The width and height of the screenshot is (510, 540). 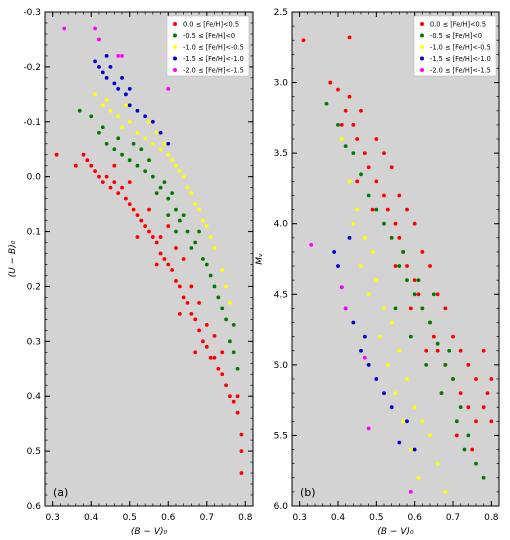 I want to click on x-tick-label: 0.6, so click(x=168, y=518).